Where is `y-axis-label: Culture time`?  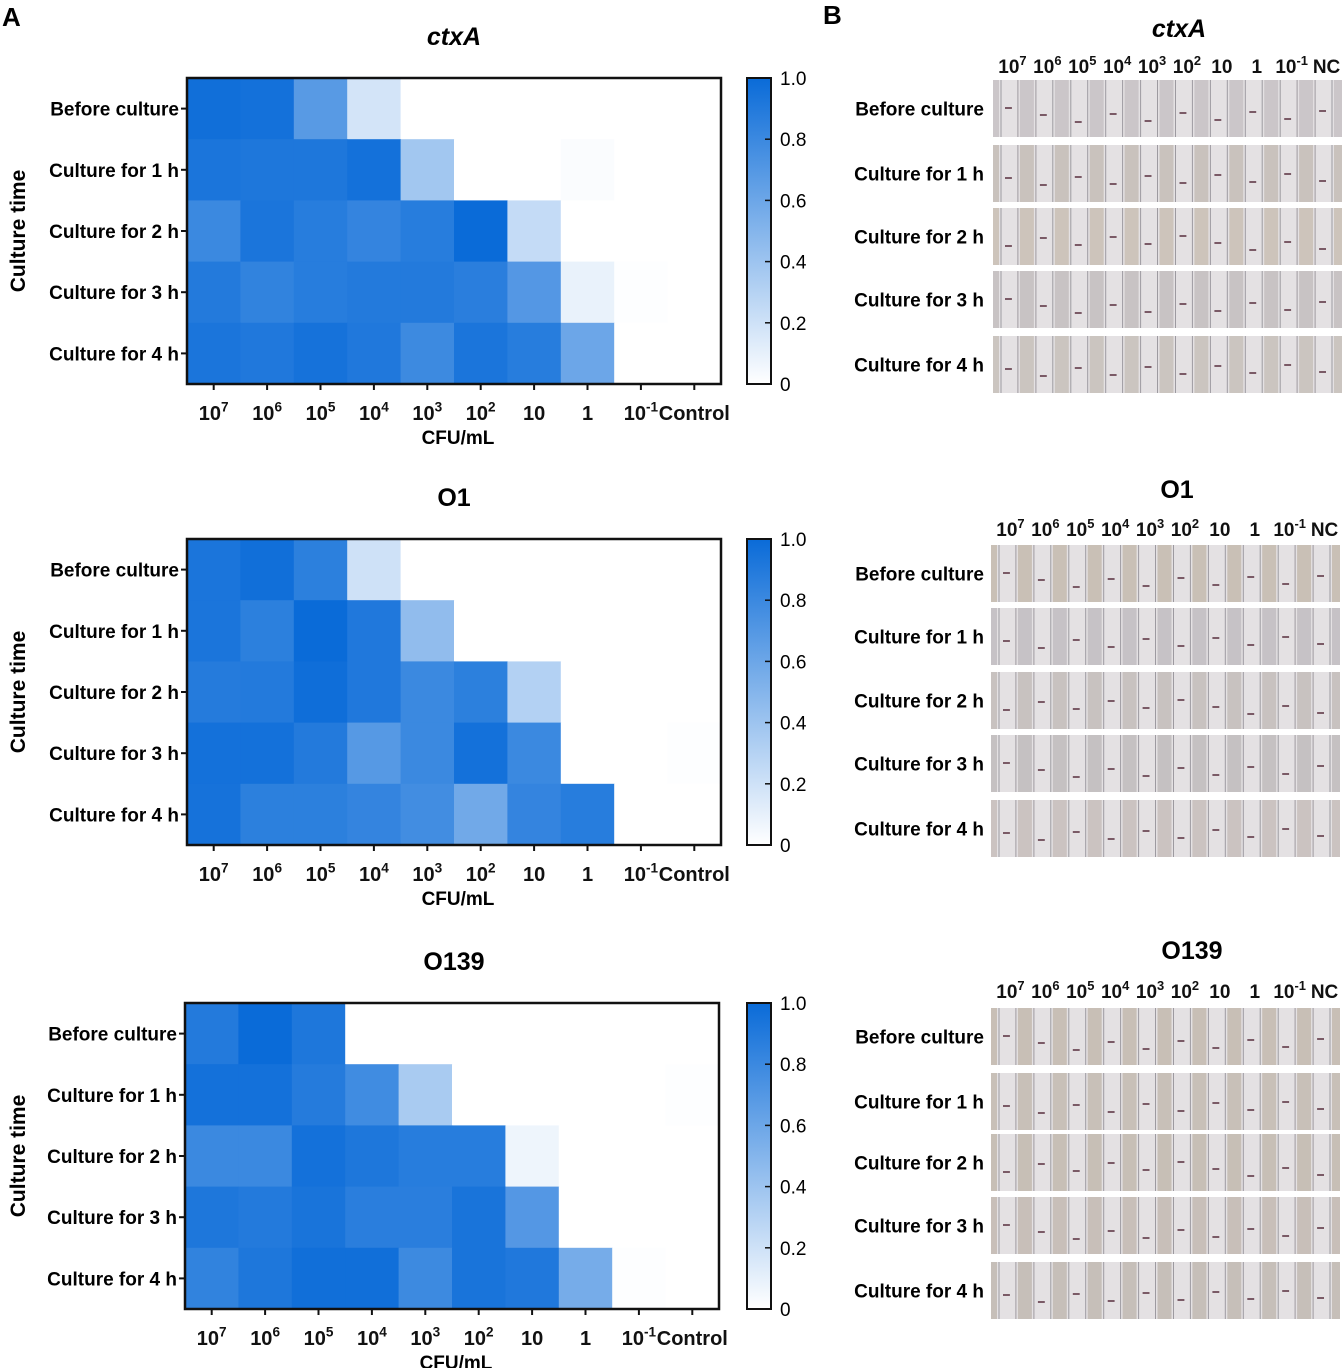 y-axis-label: Culture time is located at coordinates (18, 1156).